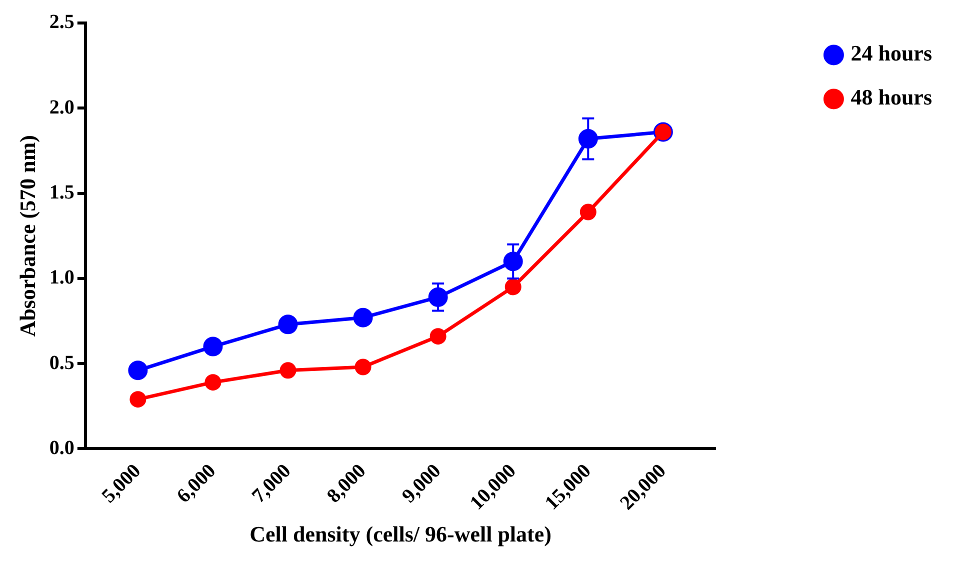  I want to click on y-tick-label: 1.0, so click(61, 277).